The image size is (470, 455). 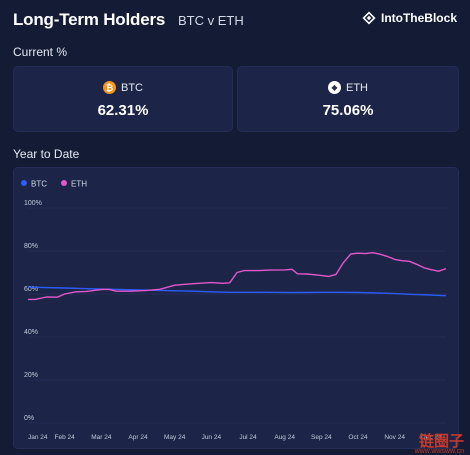 What do you see at coordinates (441, 441) in the screenshot?
I see `watermark: 链圈子` at bounding box center [441, 441].